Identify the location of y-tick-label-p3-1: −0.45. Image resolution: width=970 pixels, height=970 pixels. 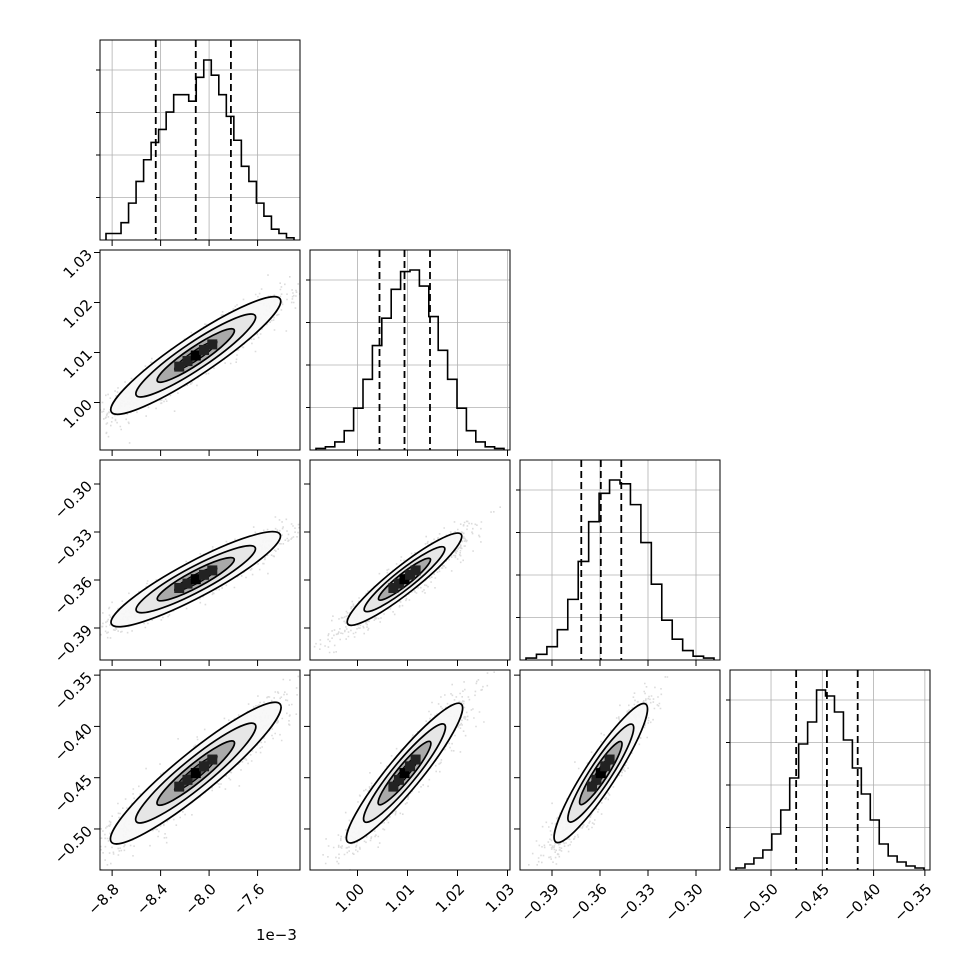
(73, 793).